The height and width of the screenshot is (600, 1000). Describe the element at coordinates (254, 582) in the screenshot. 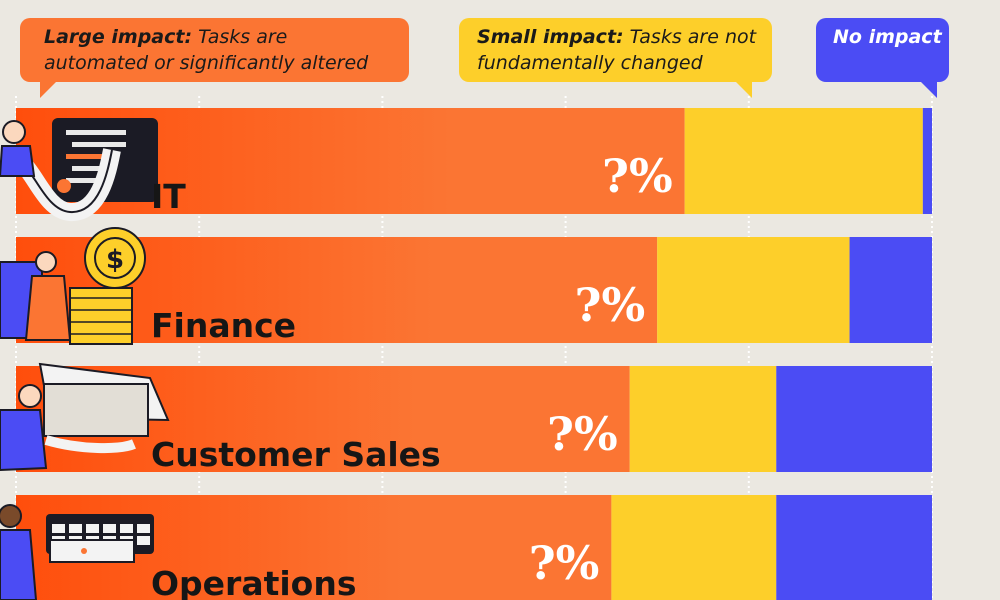

I see `category-label-3: Operations` at that location.